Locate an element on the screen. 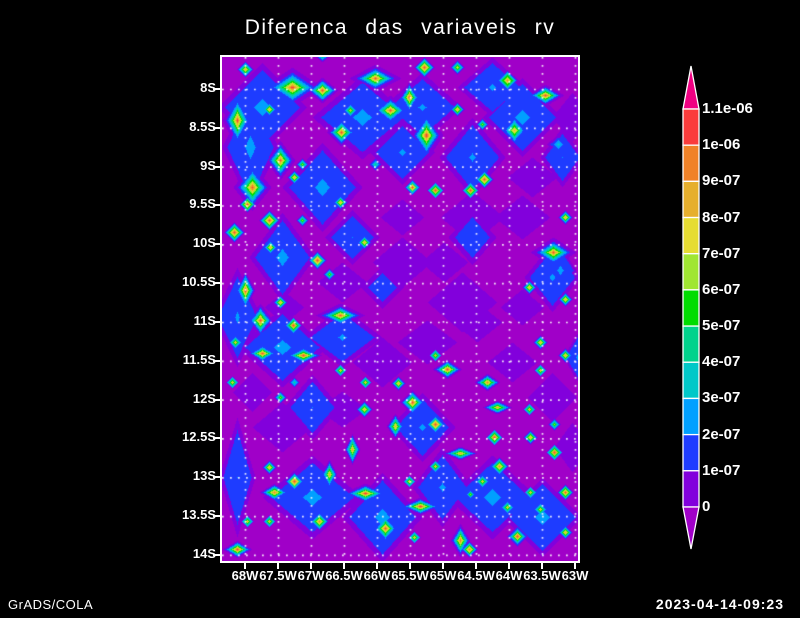  y-tick-label: 9S is located at coordinates (208, 165).